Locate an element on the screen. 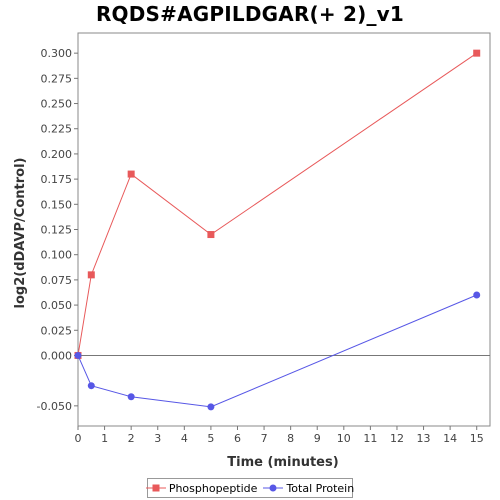  y-tick-label: 0.075 is located at coordinates (57, 280).